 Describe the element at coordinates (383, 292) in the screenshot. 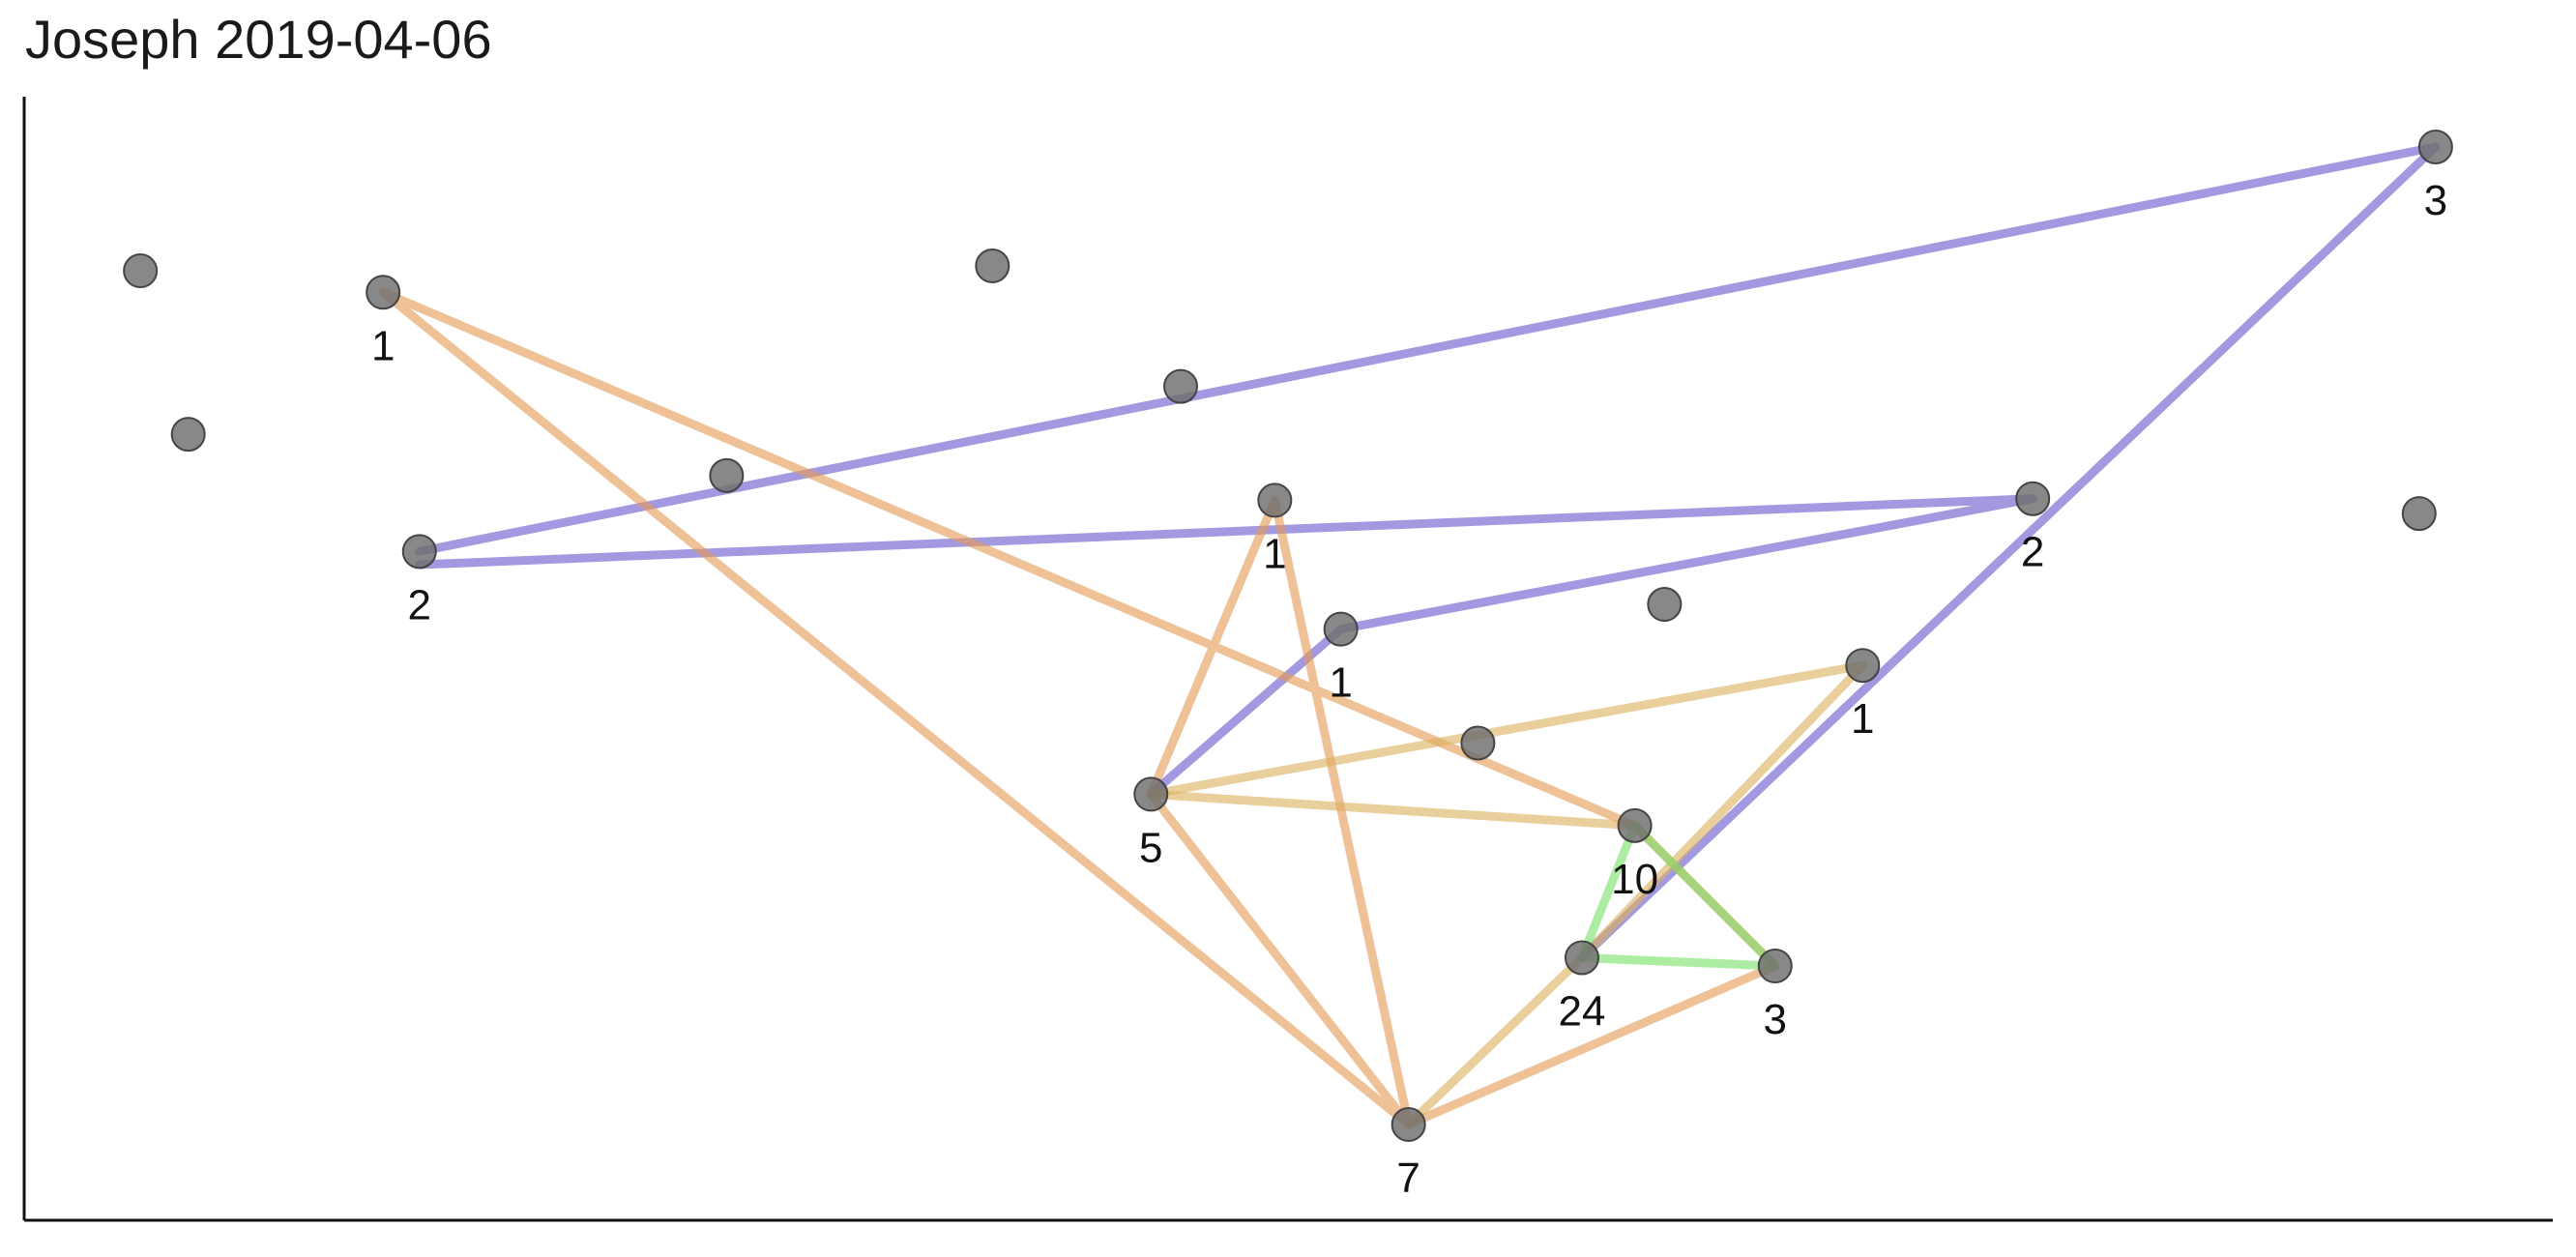

I see `node-n2` at that location.